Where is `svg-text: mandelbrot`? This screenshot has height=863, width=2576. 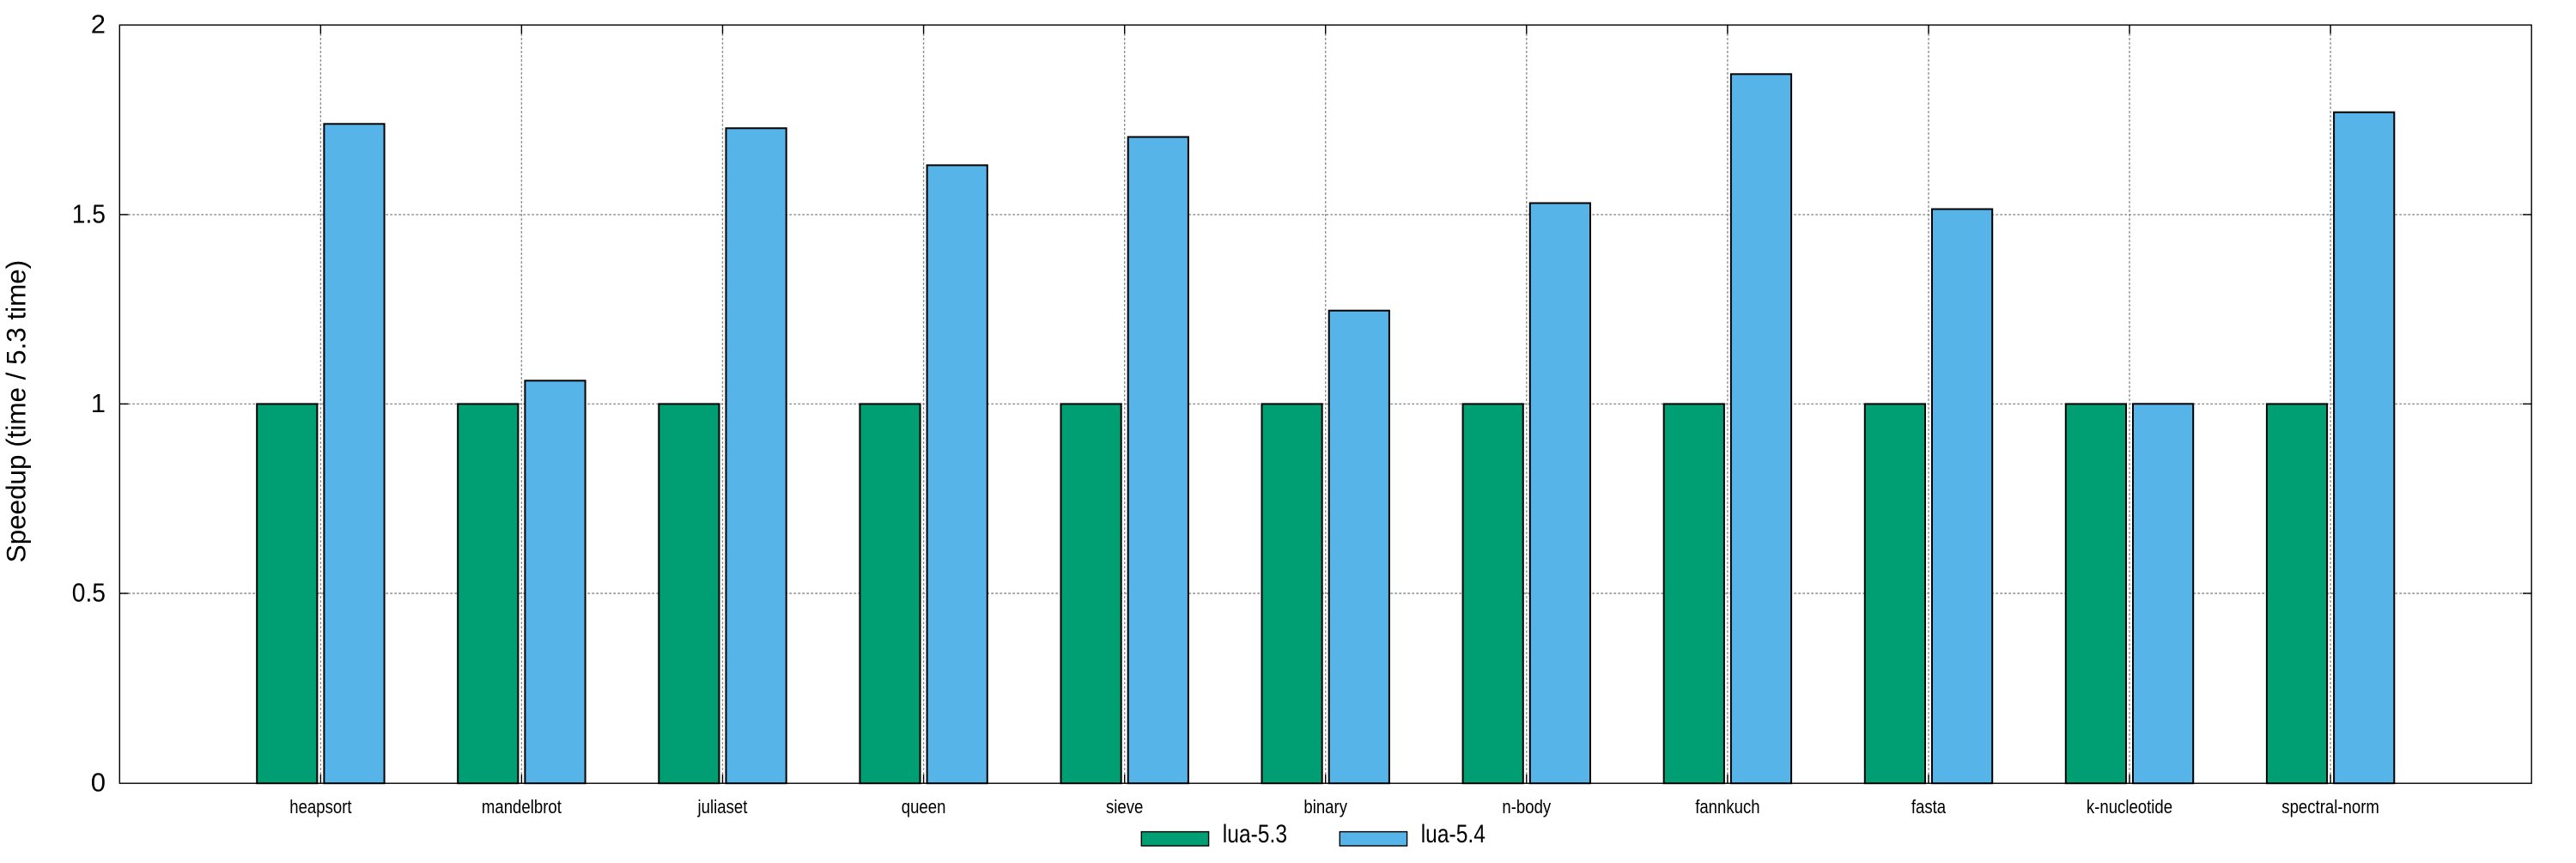 svg-text: mandelbrot is located at coordinates (522, 807).